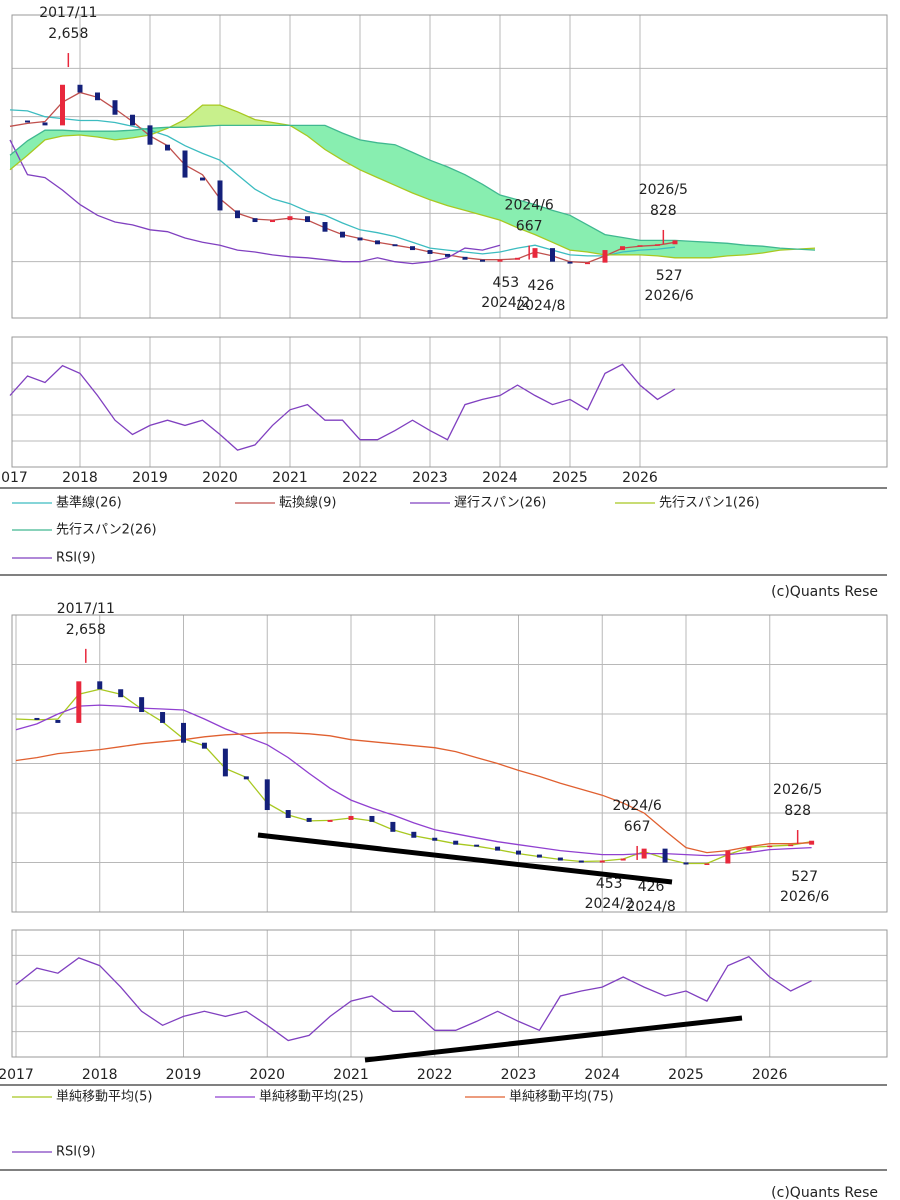 Image resolution: width=900 pixels, height=1200 pixels. Describe the element at coordinates (505, 283) in the screenshot. I see `annotation-value: 453` at that location.